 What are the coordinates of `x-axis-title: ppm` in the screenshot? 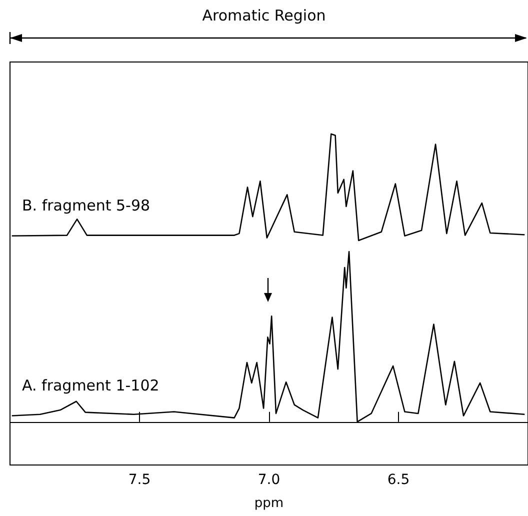 It's located at (269, 503).